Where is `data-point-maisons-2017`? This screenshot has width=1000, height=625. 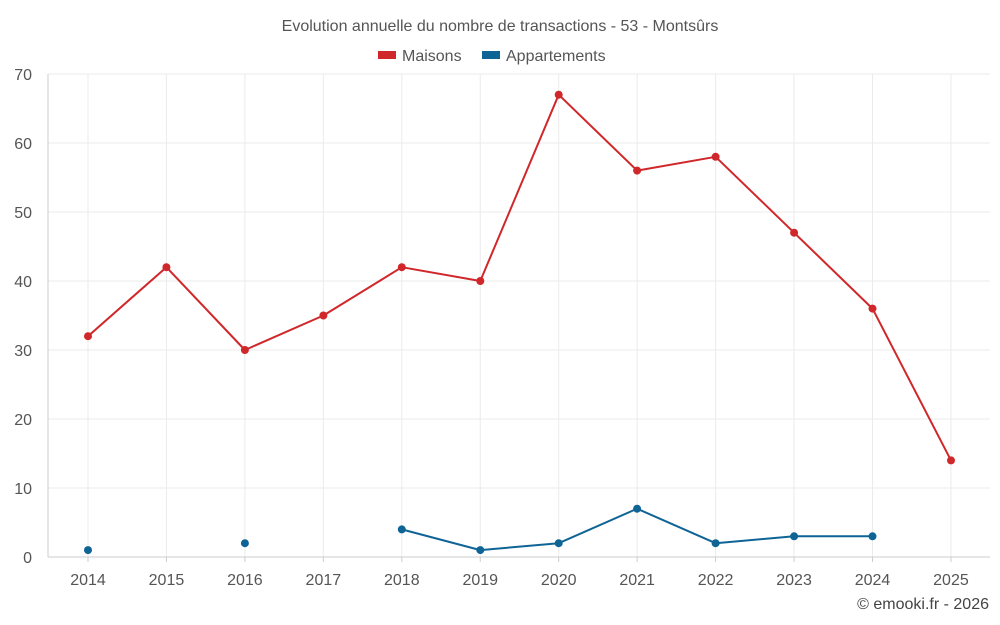 data-point-maisons-2017 is located at coordinates (323, 315).